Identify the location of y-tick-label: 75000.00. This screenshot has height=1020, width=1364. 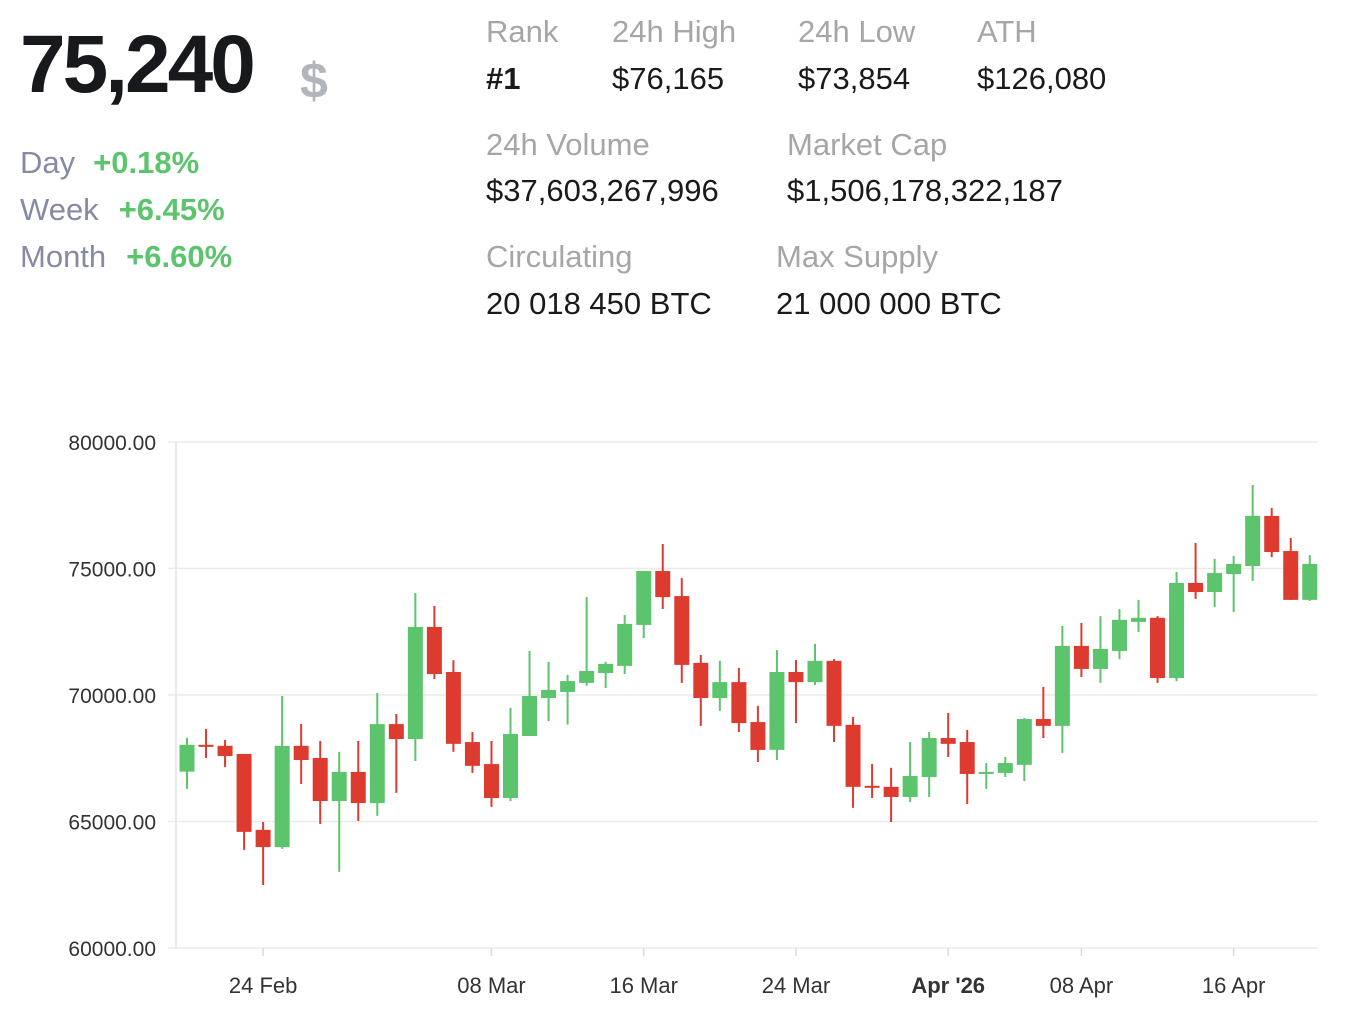
(112, 570).